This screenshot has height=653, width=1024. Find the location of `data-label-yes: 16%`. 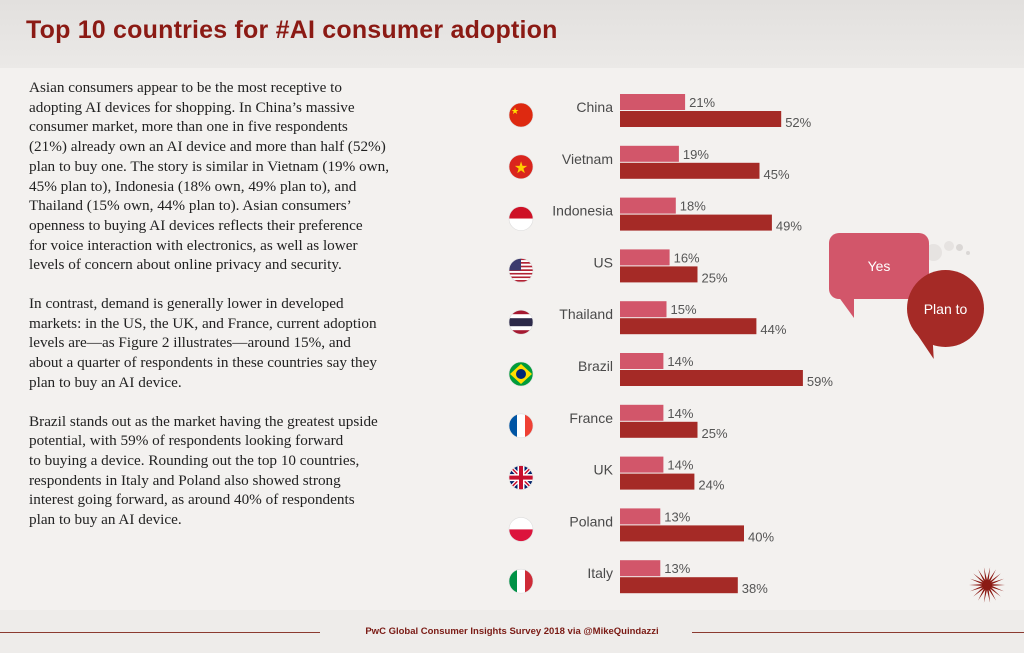

data-label-yes: 16% is located at coordinates (687, 257).